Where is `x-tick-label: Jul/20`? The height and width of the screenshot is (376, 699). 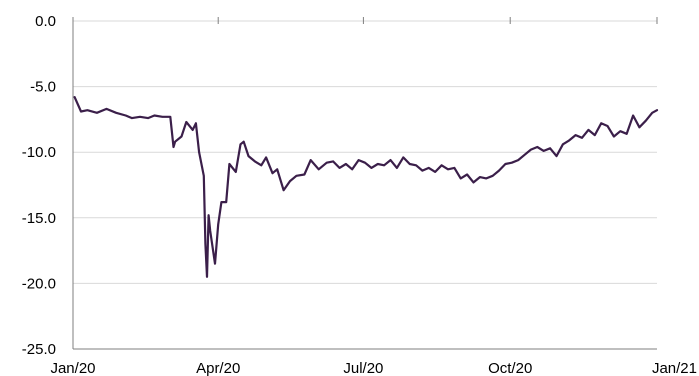 x-tick-label: Jul/20 is located at coordinates (363, 368).